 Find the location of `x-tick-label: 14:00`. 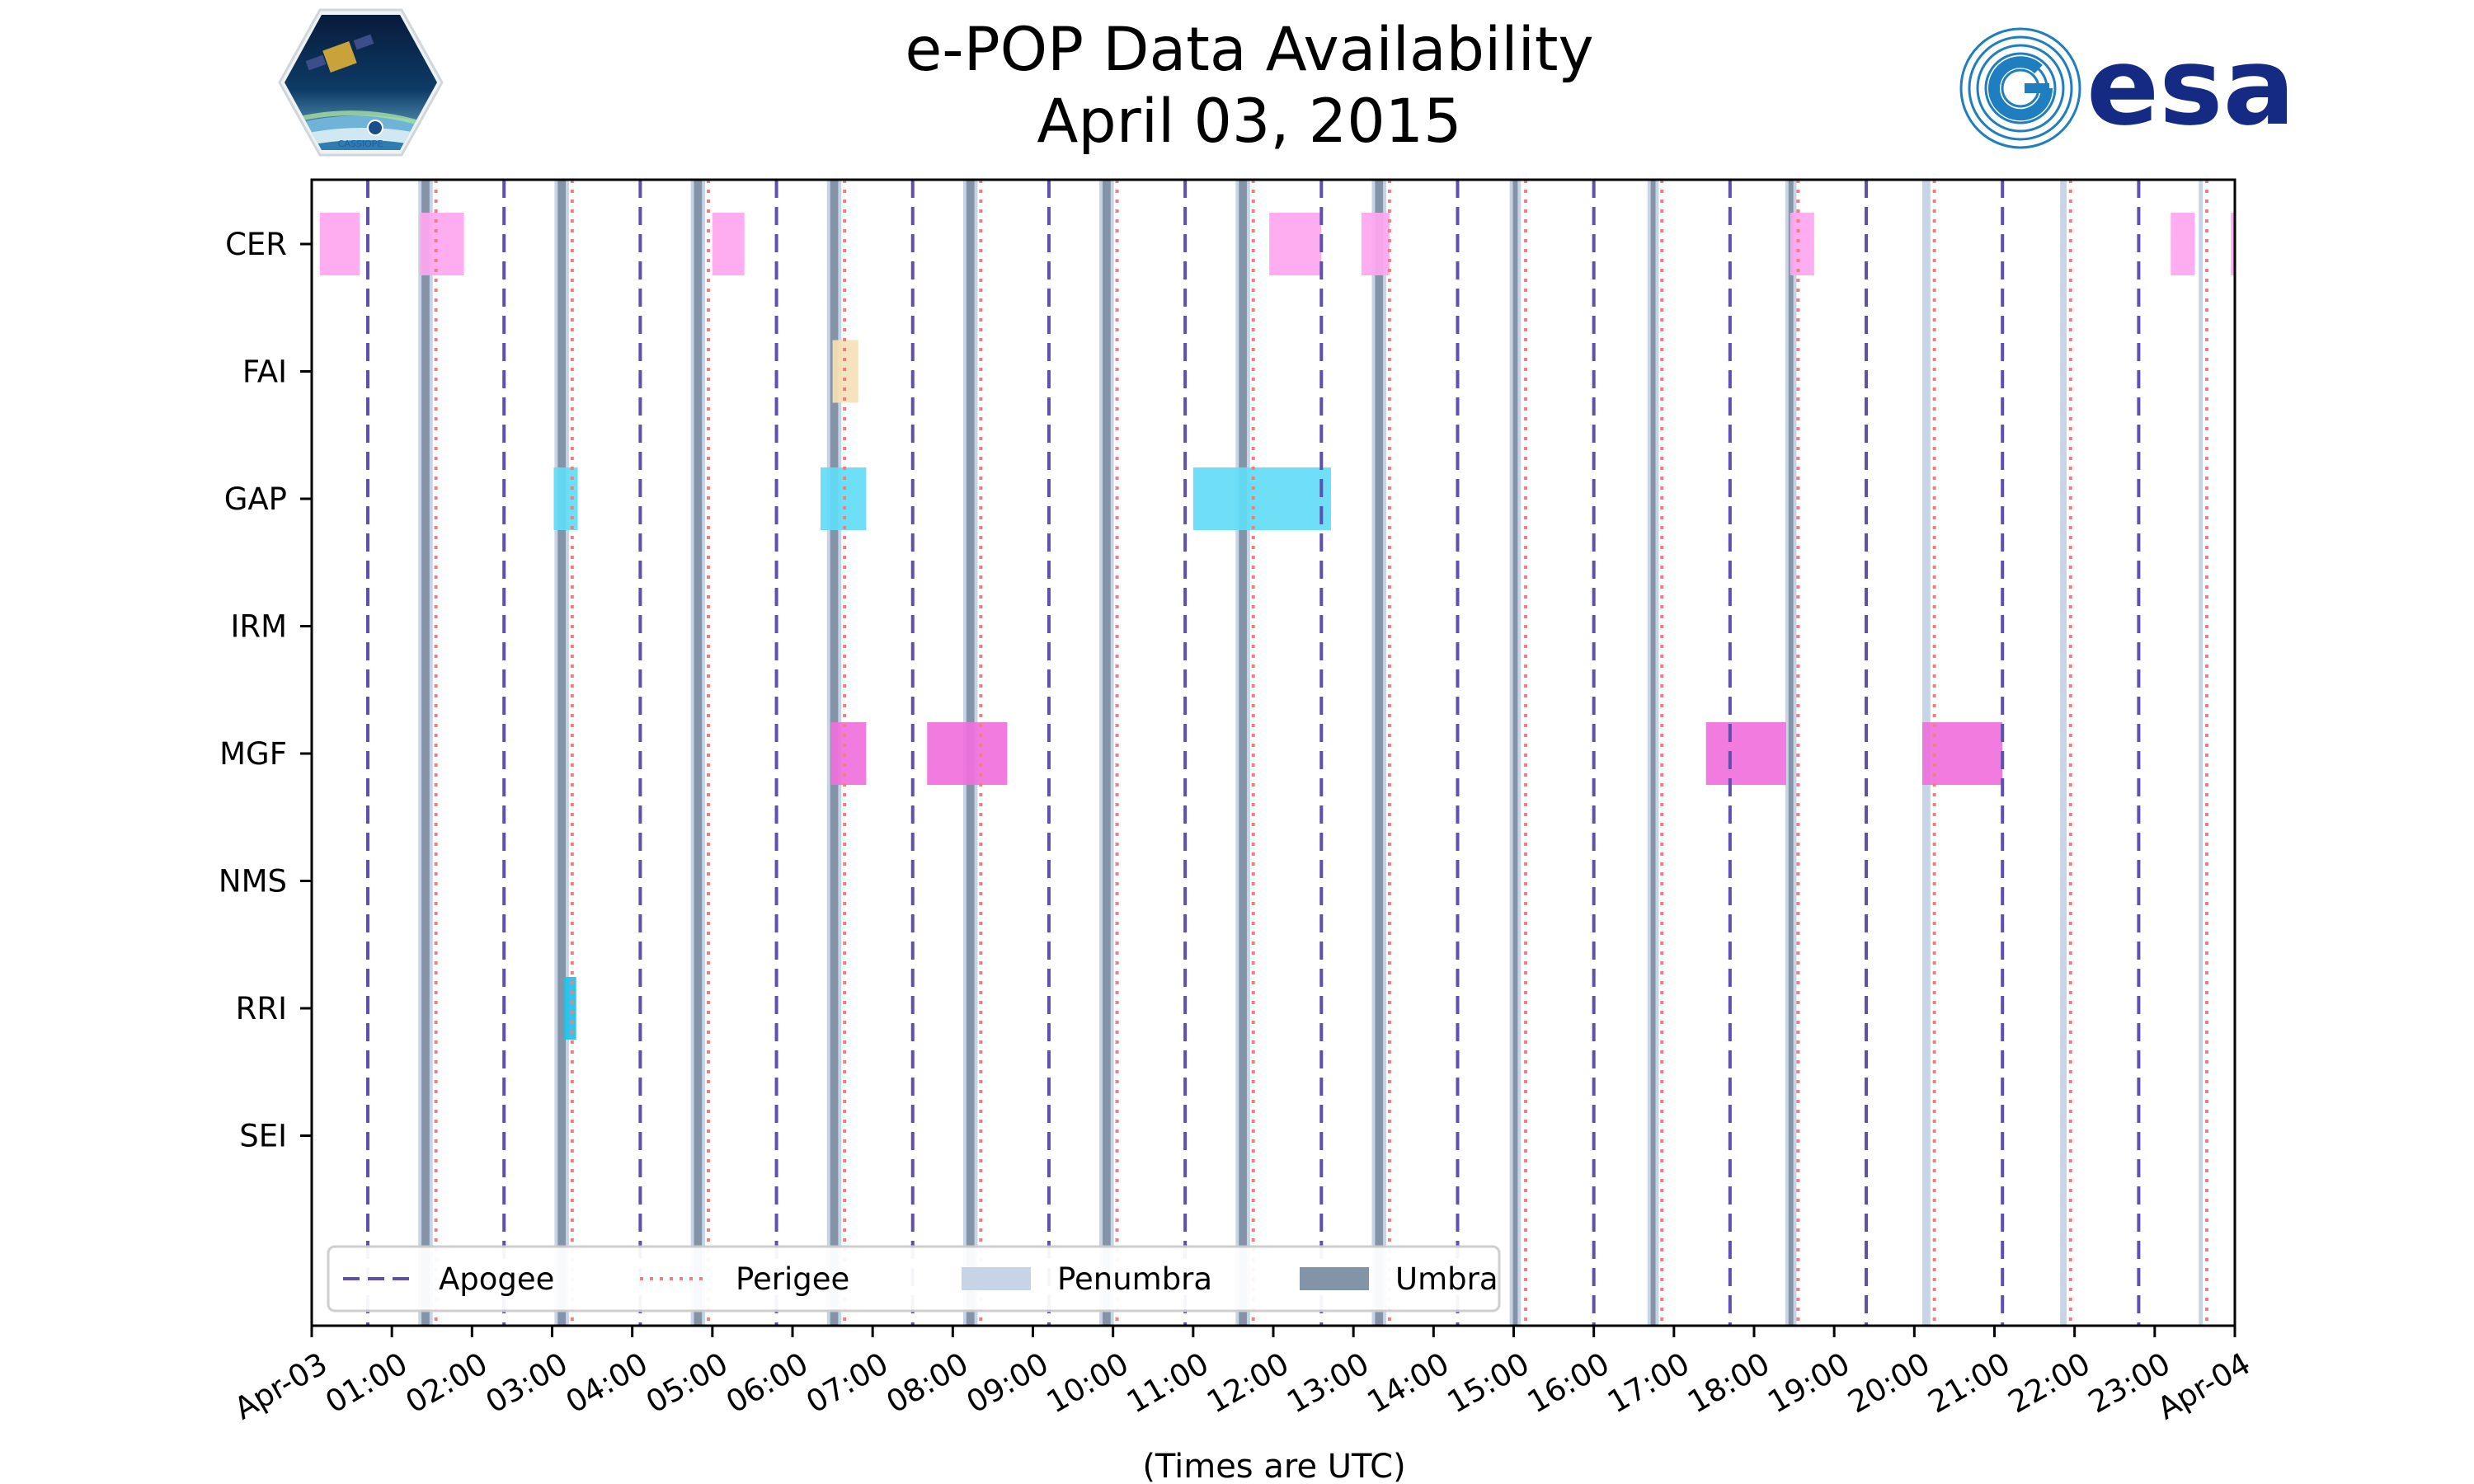

x-tick-label: 14:00 is located at coordinates (1409, 1383).